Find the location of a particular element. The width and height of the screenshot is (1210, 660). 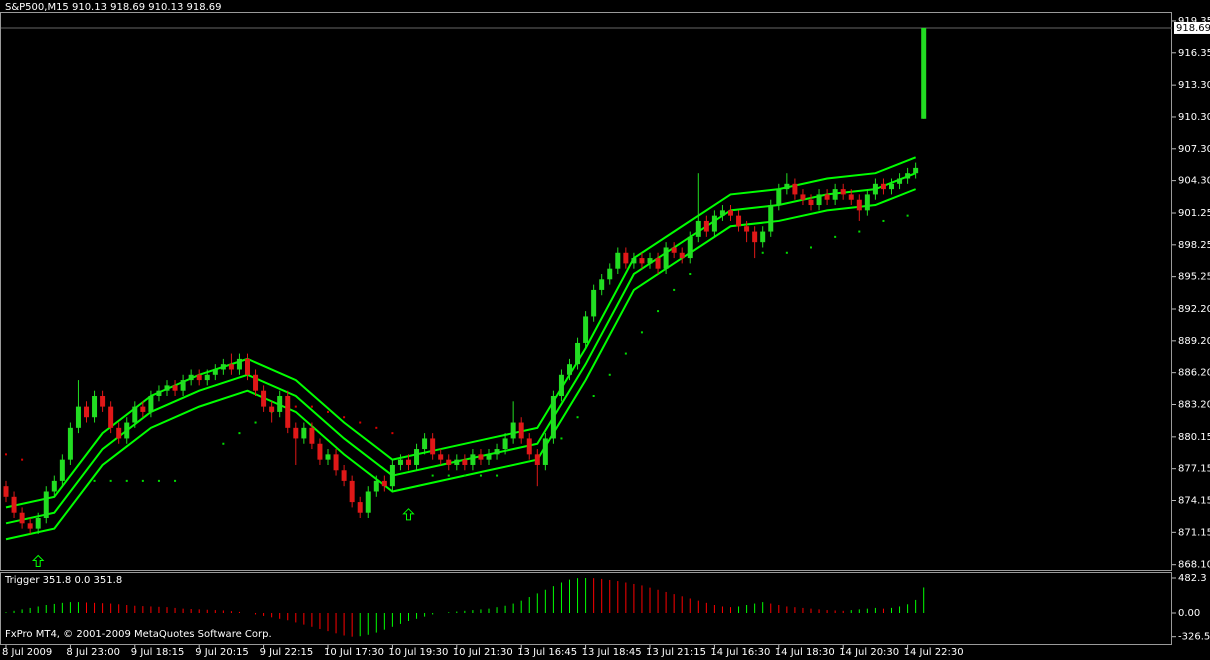

x-tick-label: 9 Jul 22:15 is located at coordinates (287, 652).